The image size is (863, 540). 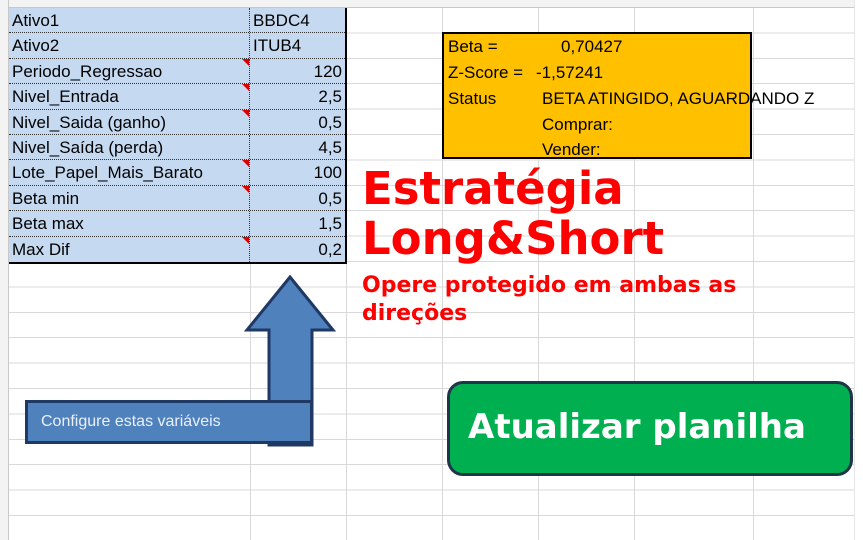 What do you see at coordinates (577, 124) in the screenshot?
I see `comprar-label: Comprar:` at bounding box center [577, 124].